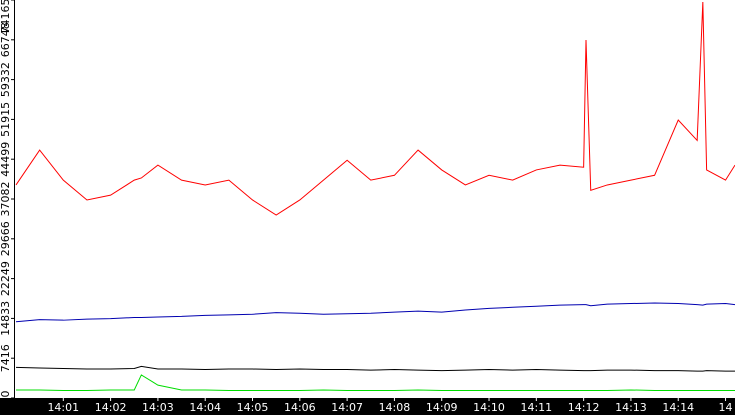 This screenshot has width=735, height=415. What do you see at coordinates (253, 407) in the screenshot?
I see `x-tick-label: 14:05` at bounding box center [253, 407].